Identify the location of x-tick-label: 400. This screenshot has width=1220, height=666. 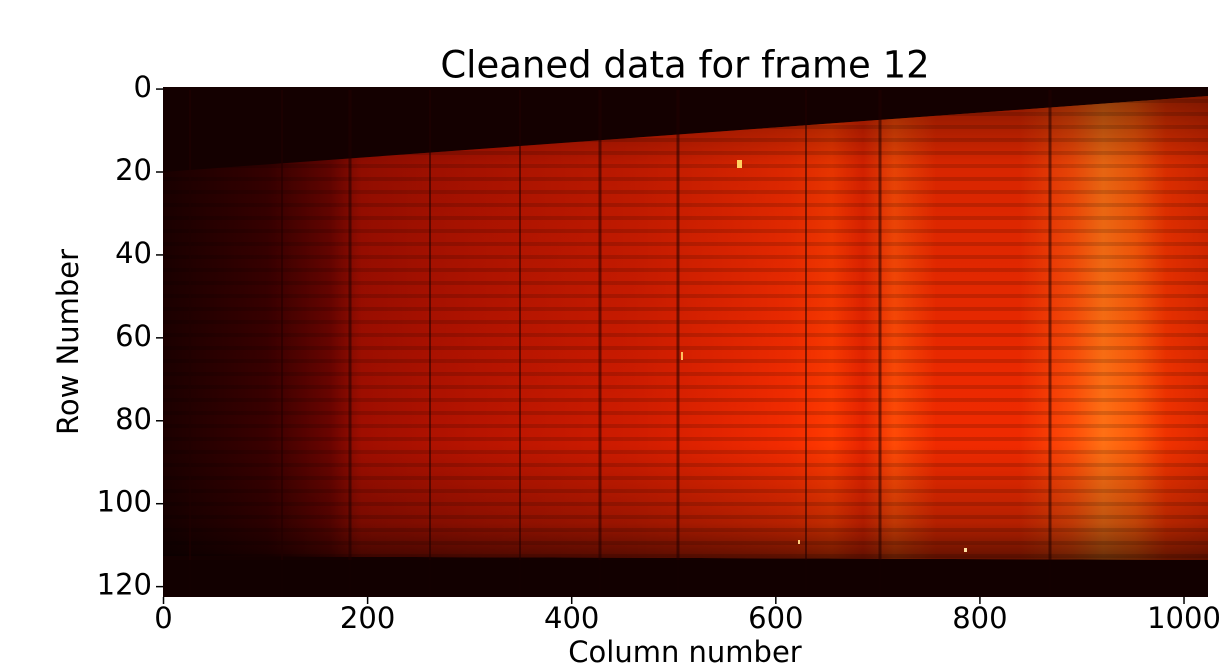
(571, 618).